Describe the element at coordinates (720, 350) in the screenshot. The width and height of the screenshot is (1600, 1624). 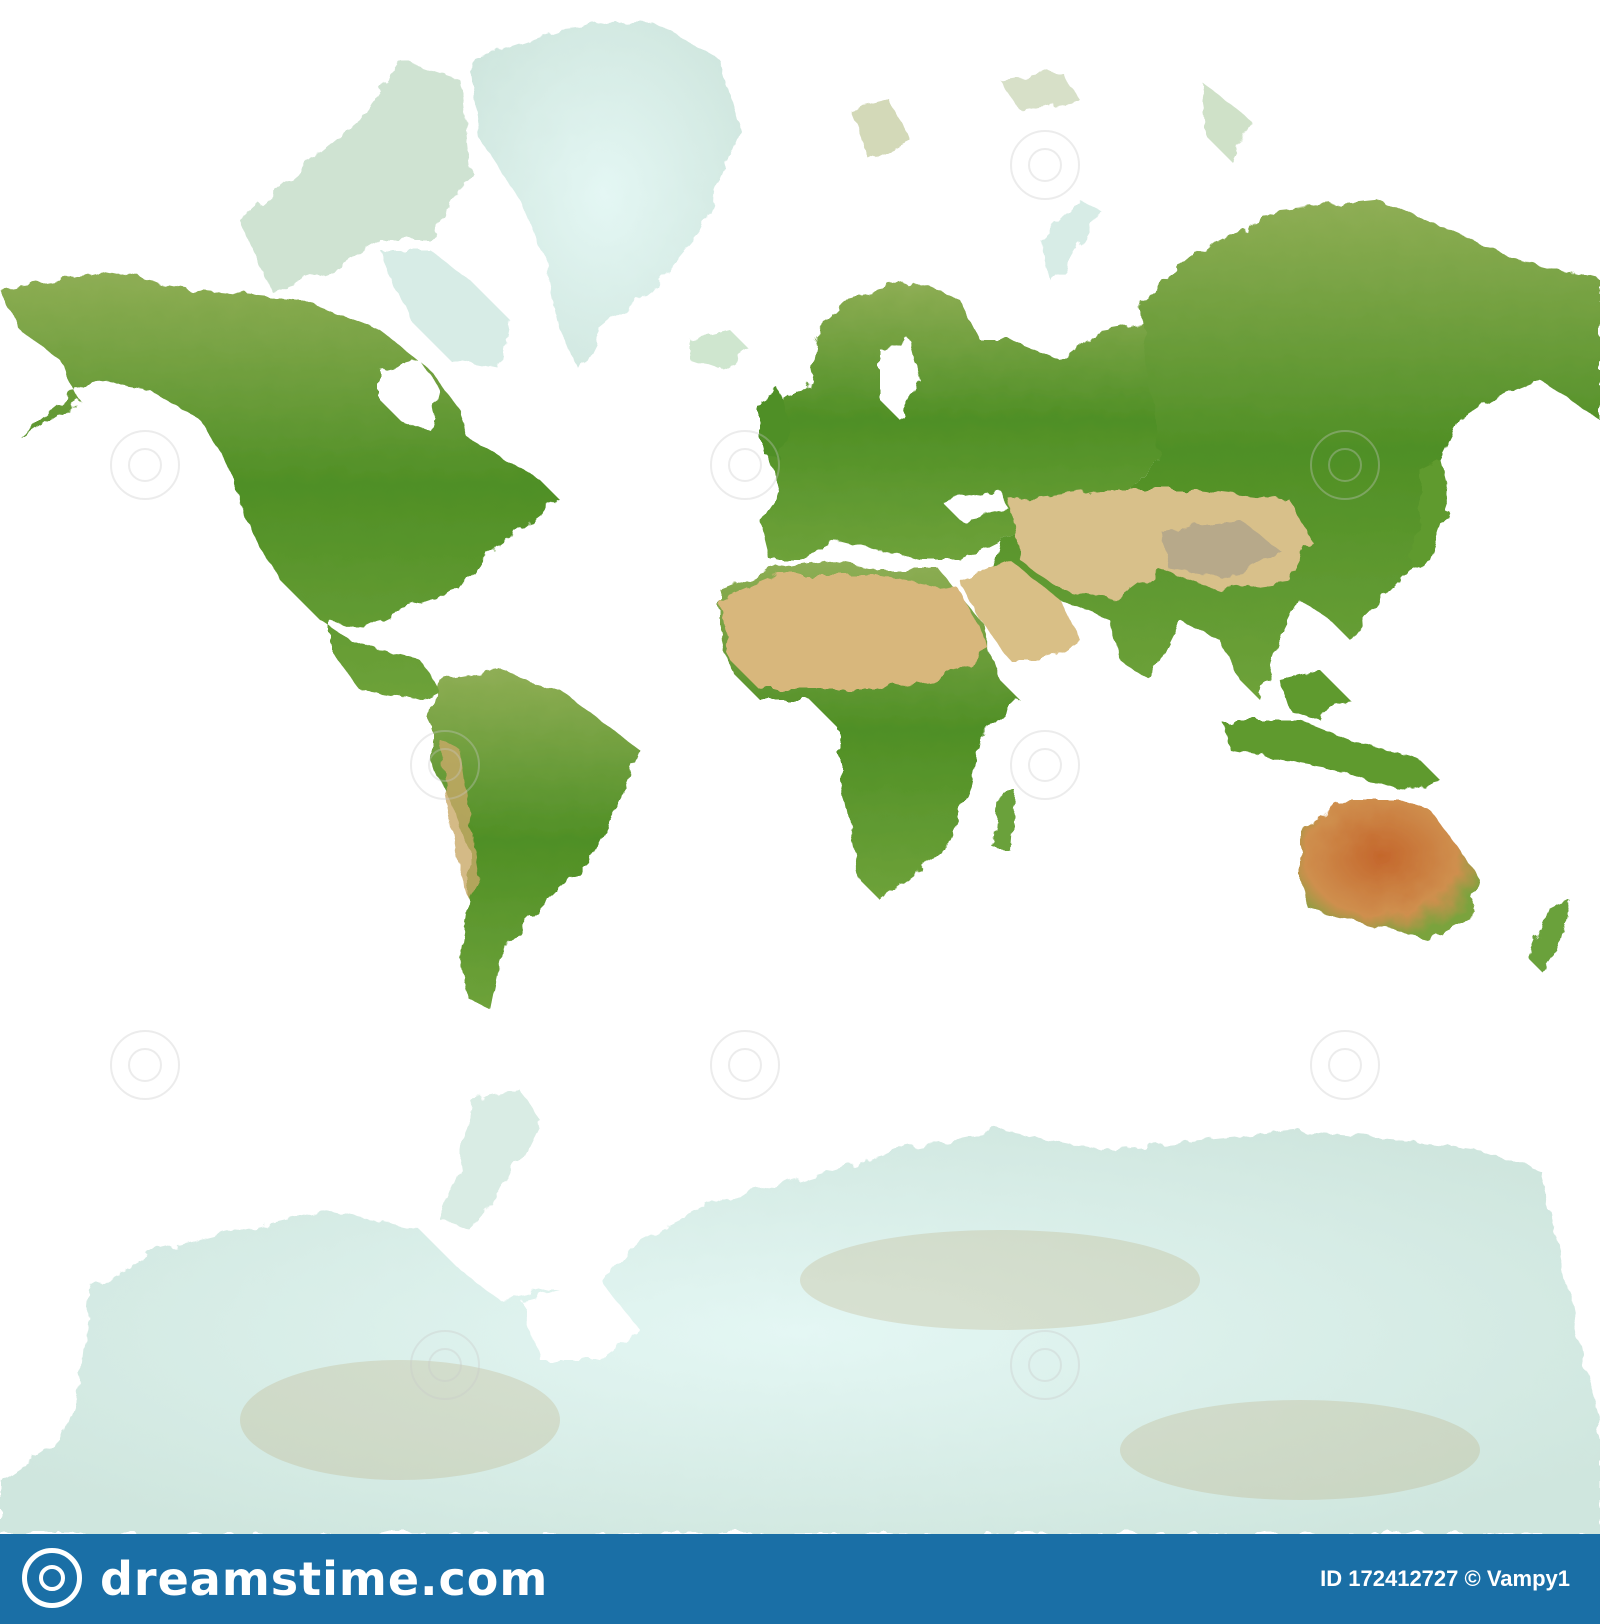
I see `iceland` at that location.